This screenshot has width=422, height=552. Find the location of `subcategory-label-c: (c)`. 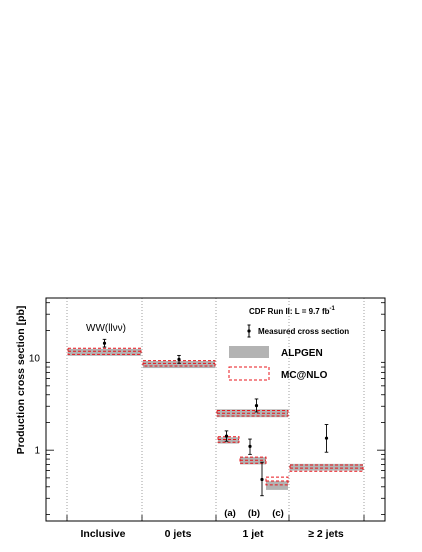

subcategory-label-c: (c) is located at coordinates (278, 513).